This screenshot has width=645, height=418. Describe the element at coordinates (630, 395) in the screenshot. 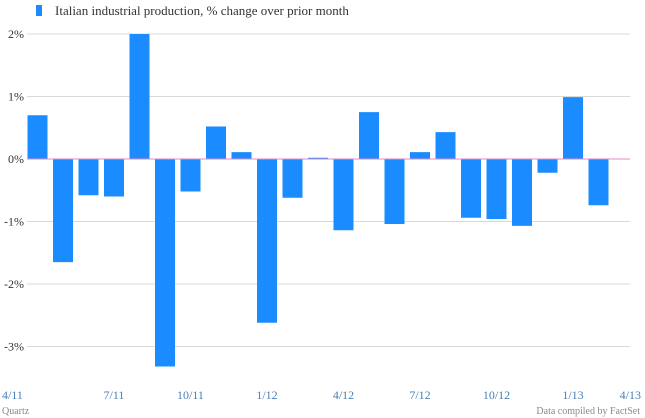

I see `x-tick-label: 4/13` at that location.